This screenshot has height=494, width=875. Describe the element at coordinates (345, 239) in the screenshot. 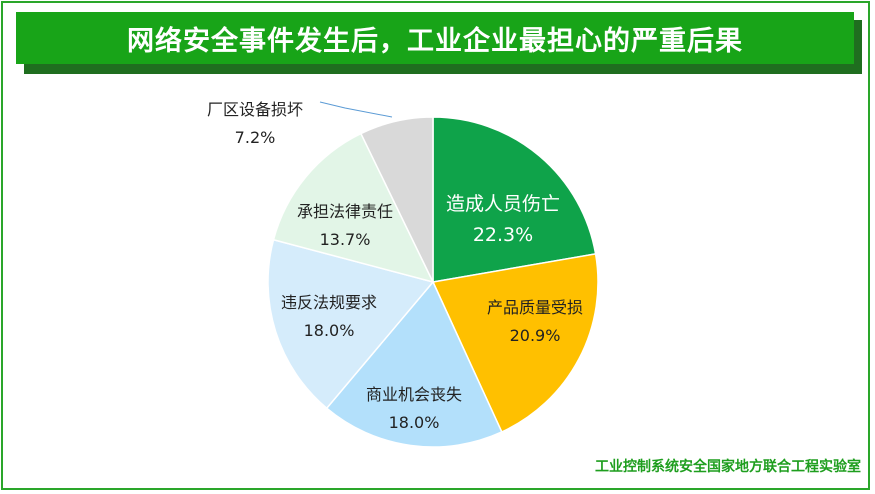

I see `slice-value-label: 13.7%` at that location.